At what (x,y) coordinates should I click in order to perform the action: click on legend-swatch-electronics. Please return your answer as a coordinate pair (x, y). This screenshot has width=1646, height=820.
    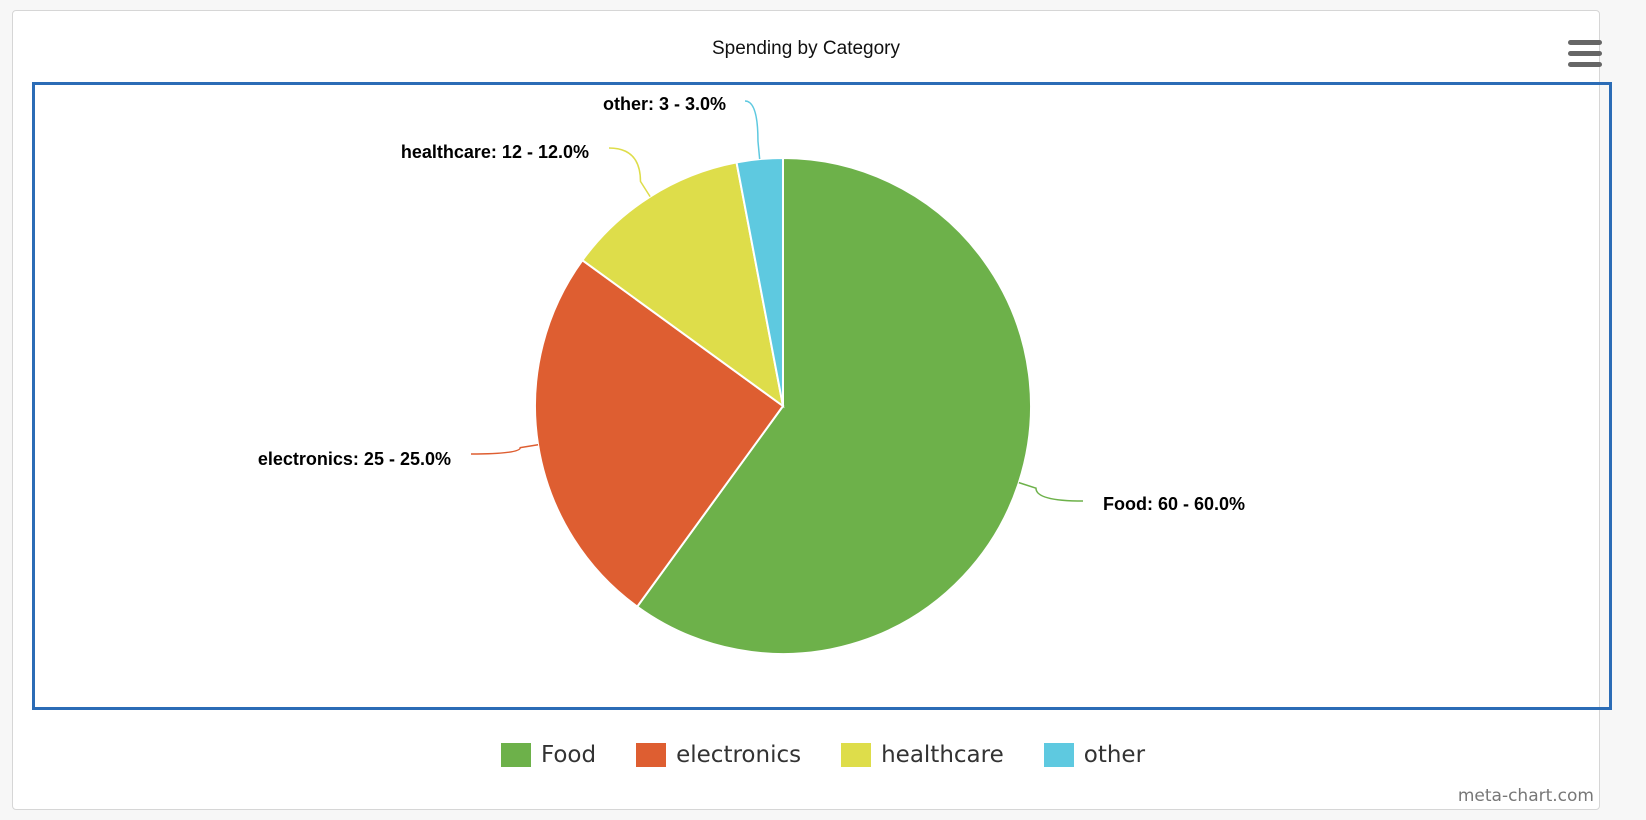
    Looking at the image, I should click on (651, 755).